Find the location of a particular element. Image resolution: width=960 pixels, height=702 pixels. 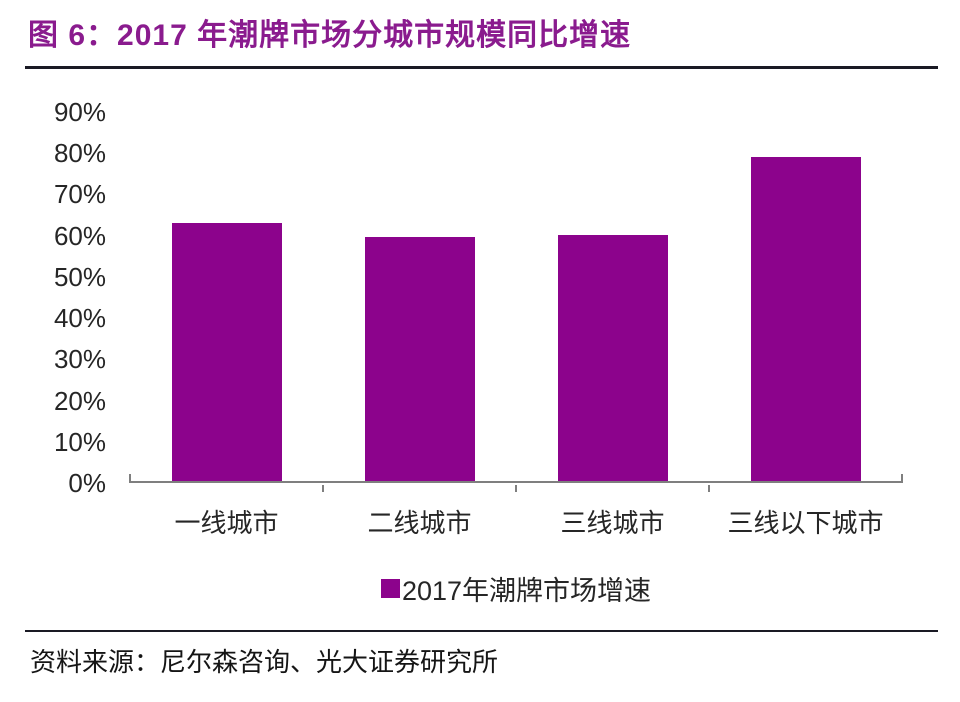

y-tick-label: 10% is located at coordinates (79, 441).